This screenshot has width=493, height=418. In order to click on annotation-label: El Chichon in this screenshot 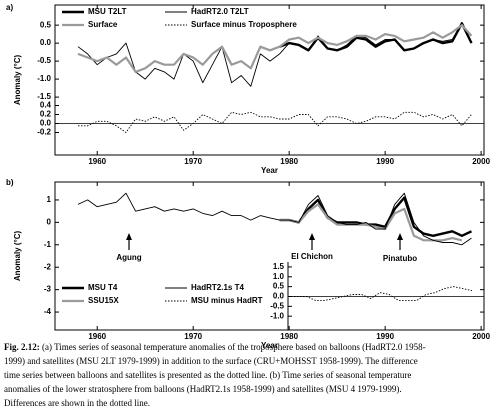, I will do `click(312, 256)`.